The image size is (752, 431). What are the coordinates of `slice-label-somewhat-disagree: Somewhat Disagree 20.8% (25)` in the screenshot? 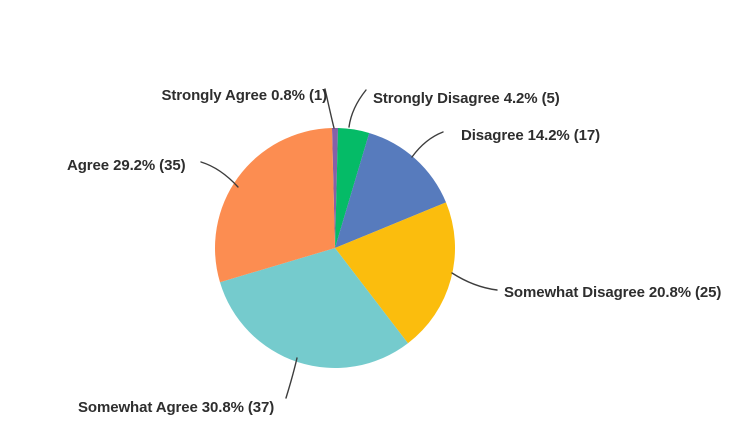 It's located at (613, 292).